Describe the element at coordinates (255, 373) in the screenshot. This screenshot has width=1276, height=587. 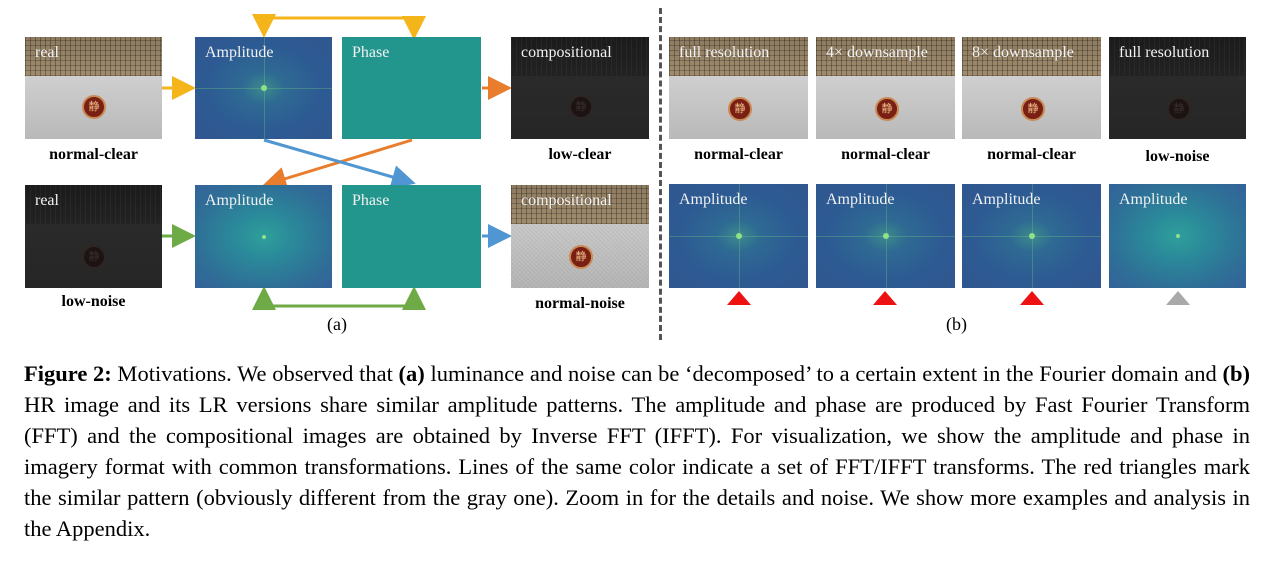
I see `caption-text-1: Motivations. We observed that` at that location.